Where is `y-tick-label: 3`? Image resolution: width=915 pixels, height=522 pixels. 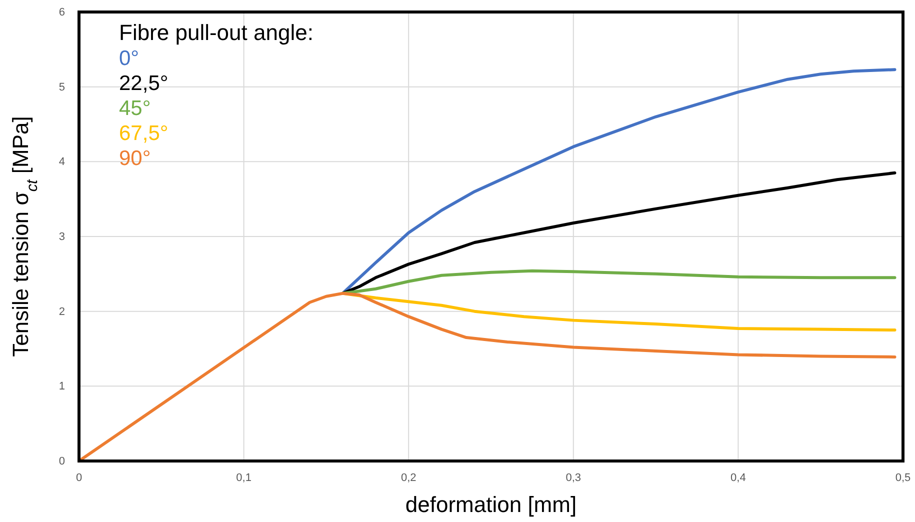 y-tick-label: 3 is located at coordinates (61, 237).